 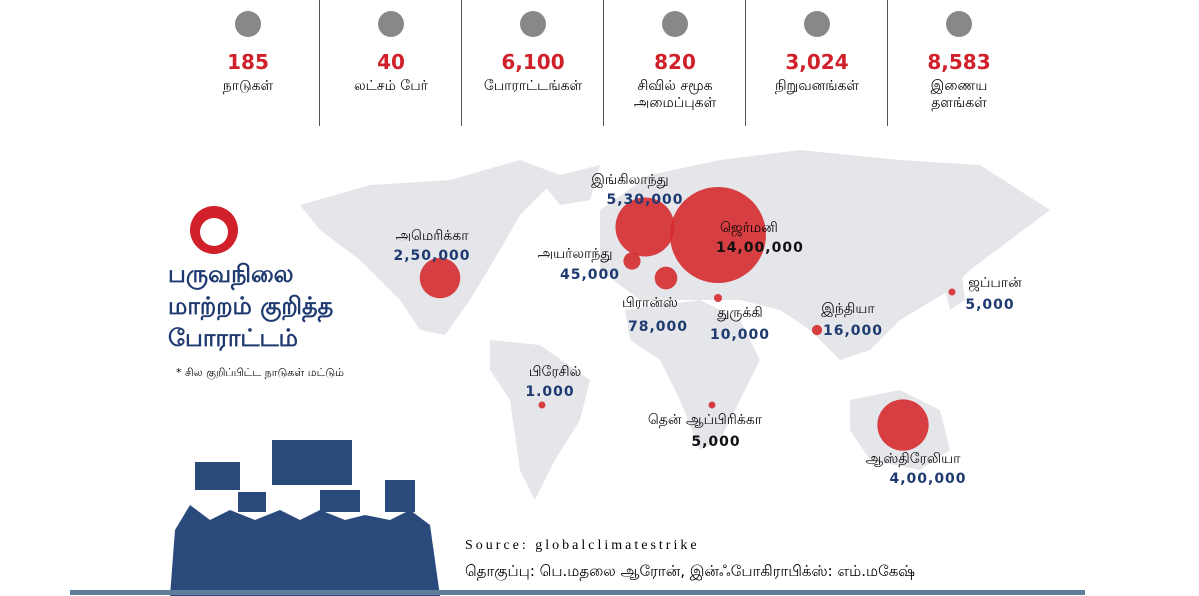 I want to click on country-name: அமெரிக்கா, so click(x=432, y=236).